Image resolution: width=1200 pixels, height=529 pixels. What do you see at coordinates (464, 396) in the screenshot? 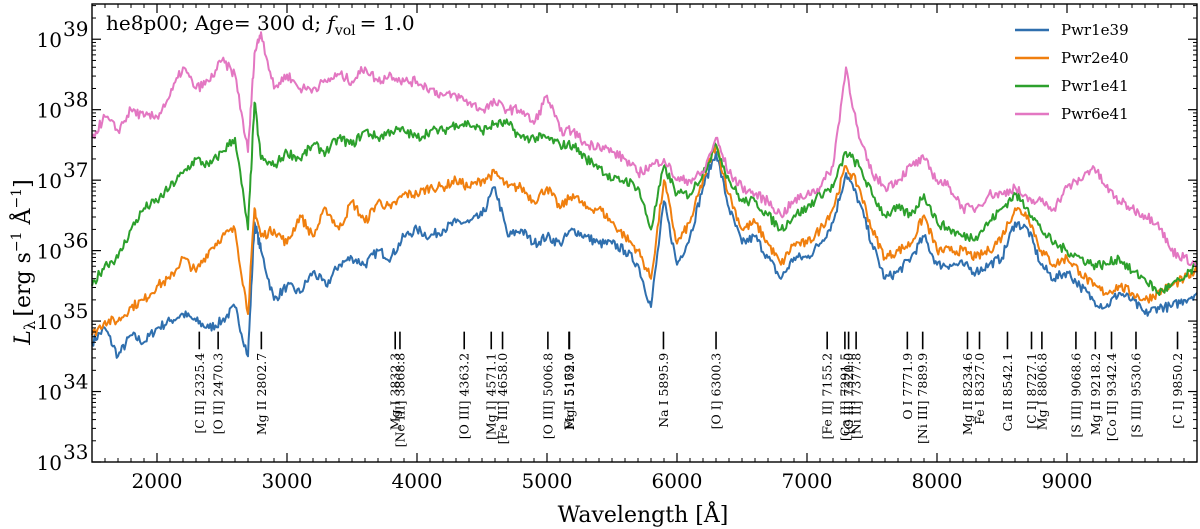
I see `line-id-label: [O III] 4363.2` at bounding box center [464, 396].